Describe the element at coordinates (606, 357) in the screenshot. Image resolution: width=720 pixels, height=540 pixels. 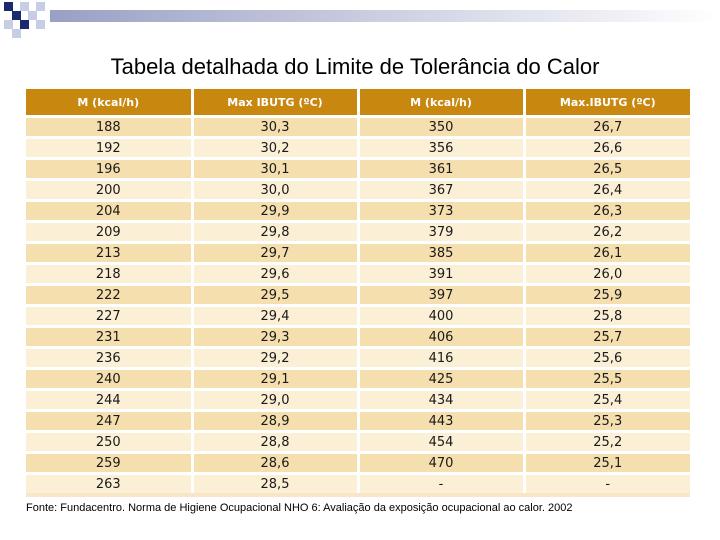
I see `table-cell: 25,6` at that location.